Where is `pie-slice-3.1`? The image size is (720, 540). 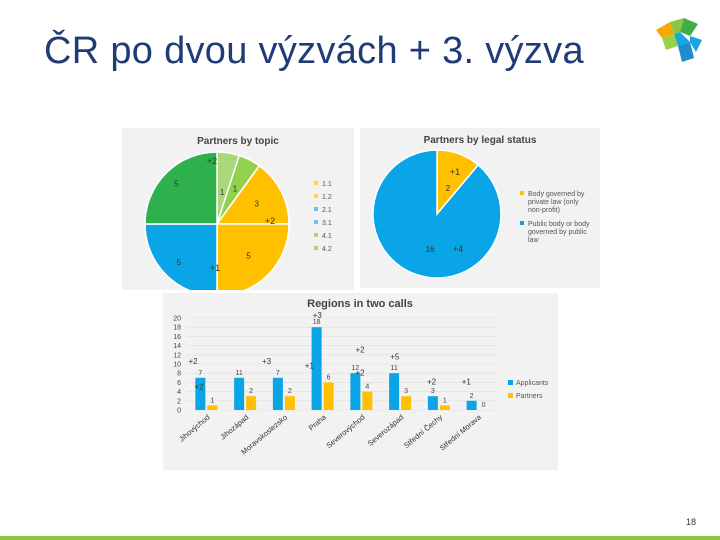 pie-slice-3.1 is located at coordinates (253, 260).